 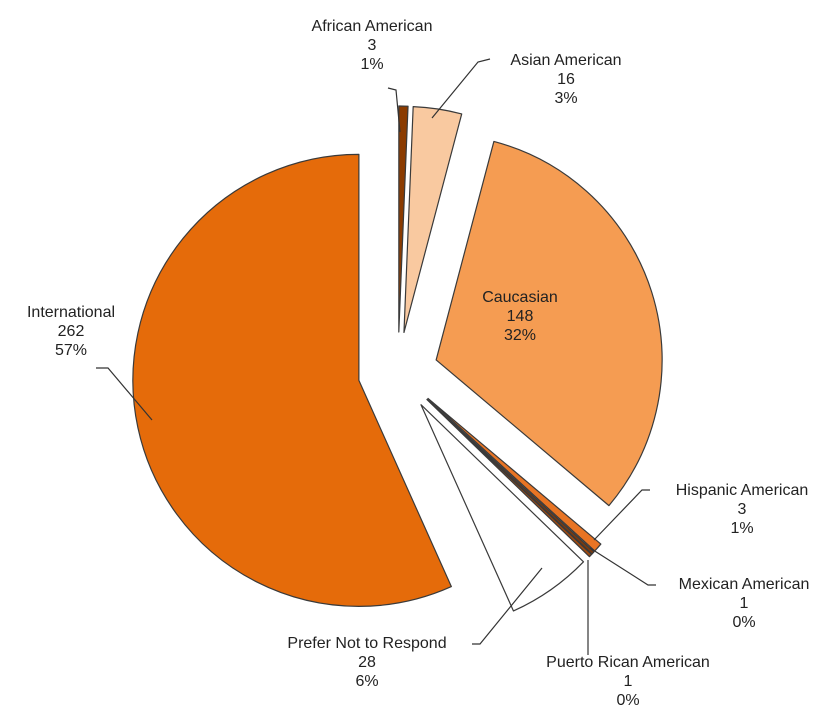 I want to click on leader-african-american, so click(x=394, y=110).